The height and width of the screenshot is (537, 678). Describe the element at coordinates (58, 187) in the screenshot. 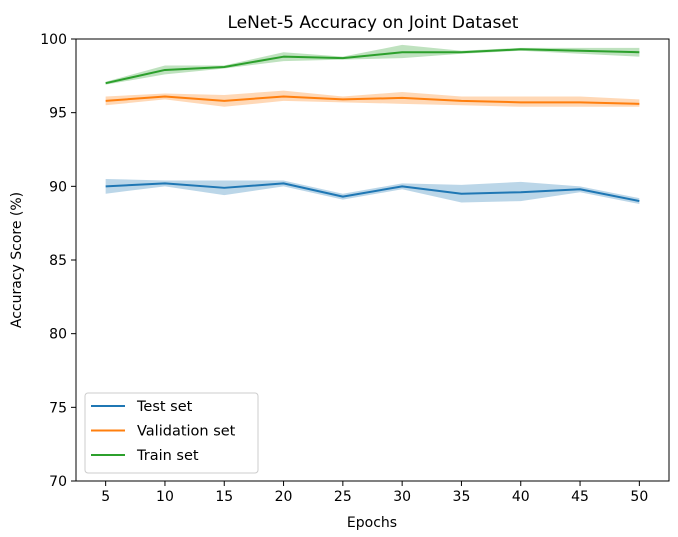

I see `y-tick-label: 90` at that location.